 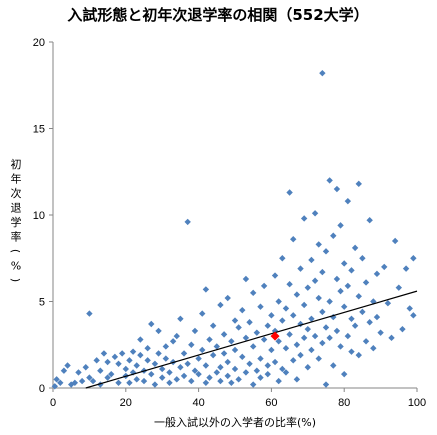 I want to click on y-tick-label: 20, so click(x=39, y=43).